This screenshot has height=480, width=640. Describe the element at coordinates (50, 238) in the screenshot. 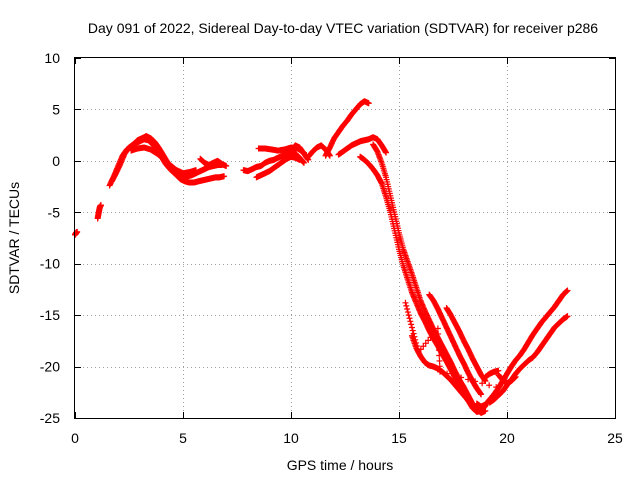

I see `y-tick-labels: -25 -20 -15 -10 -5 0 5 10` at that location.